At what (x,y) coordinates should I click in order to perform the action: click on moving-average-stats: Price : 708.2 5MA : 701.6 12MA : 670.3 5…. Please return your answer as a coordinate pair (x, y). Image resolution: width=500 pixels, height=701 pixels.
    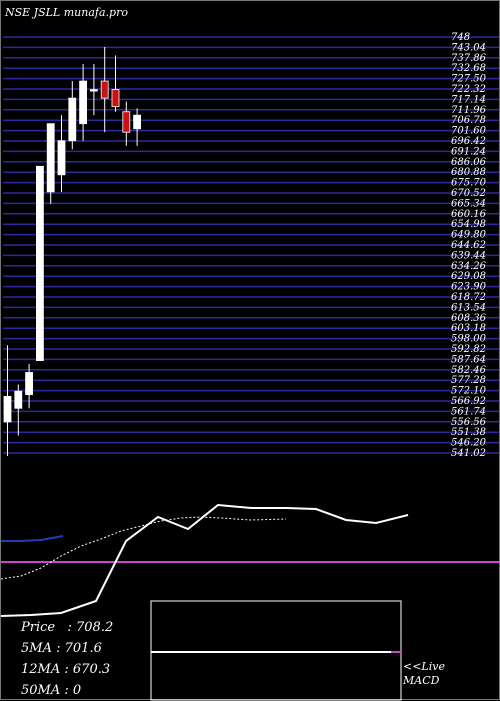
    Looking at the image, I should click on (67, 659).